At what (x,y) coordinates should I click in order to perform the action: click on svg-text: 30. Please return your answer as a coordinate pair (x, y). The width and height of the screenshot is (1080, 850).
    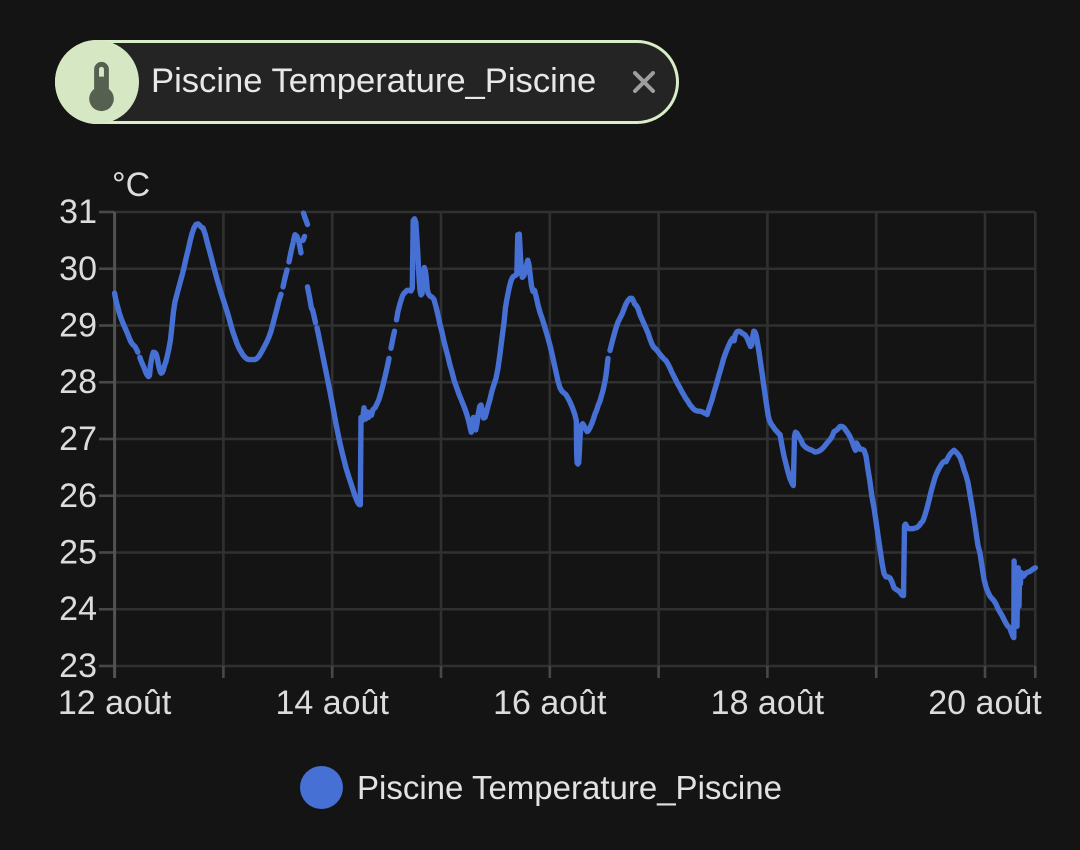
    Looking at the image, I should click on (78, 269).